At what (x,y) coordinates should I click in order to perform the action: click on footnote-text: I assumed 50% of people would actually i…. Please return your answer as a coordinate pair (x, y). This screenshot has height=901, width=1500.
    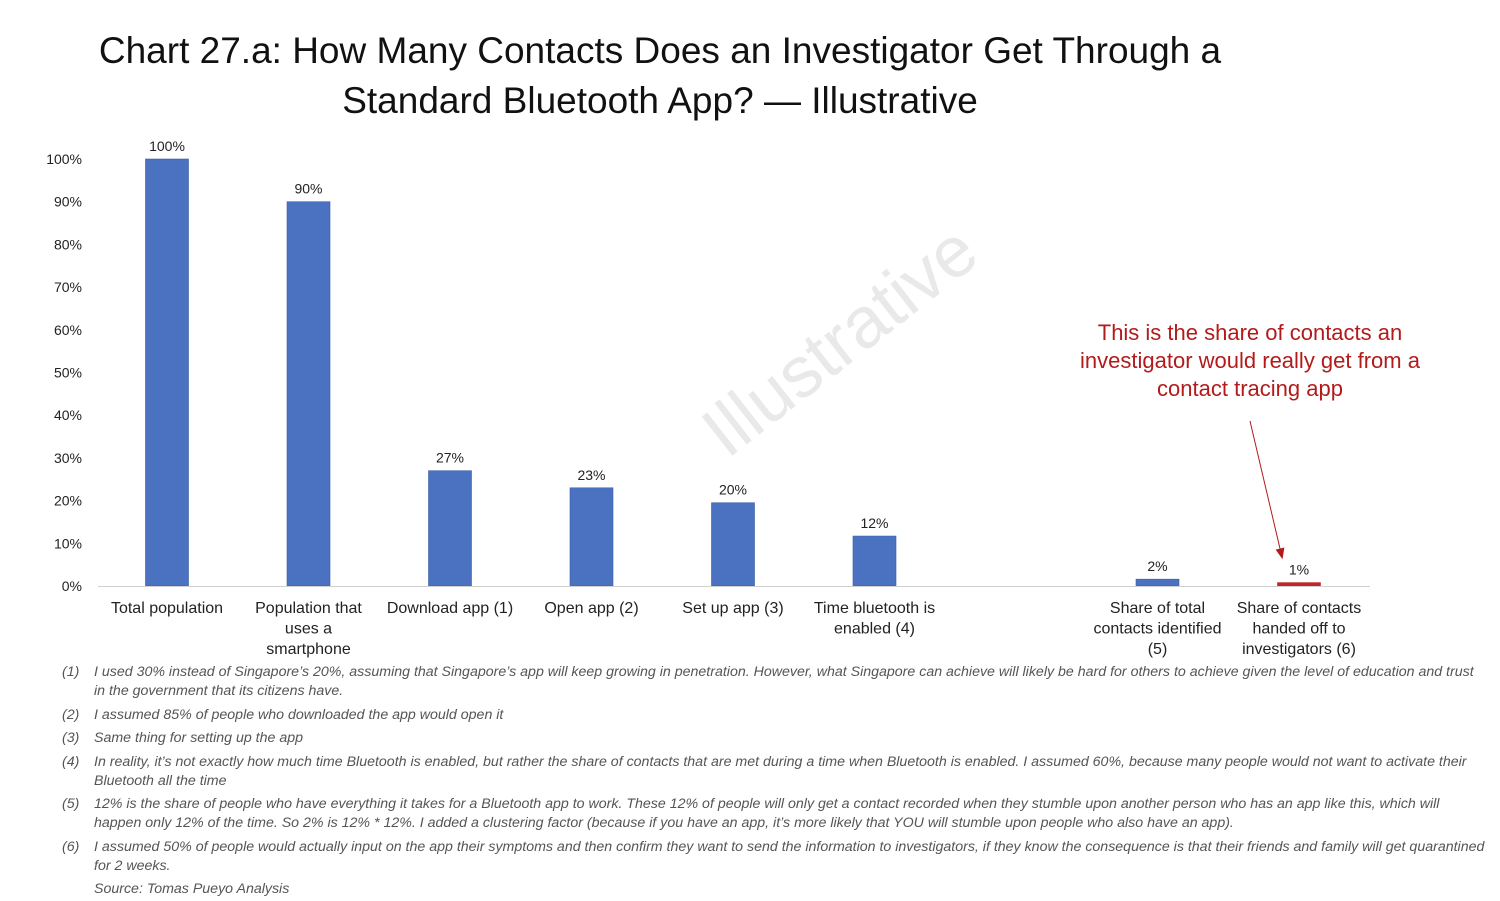
    Looking at the image, I should click on (789, 856).